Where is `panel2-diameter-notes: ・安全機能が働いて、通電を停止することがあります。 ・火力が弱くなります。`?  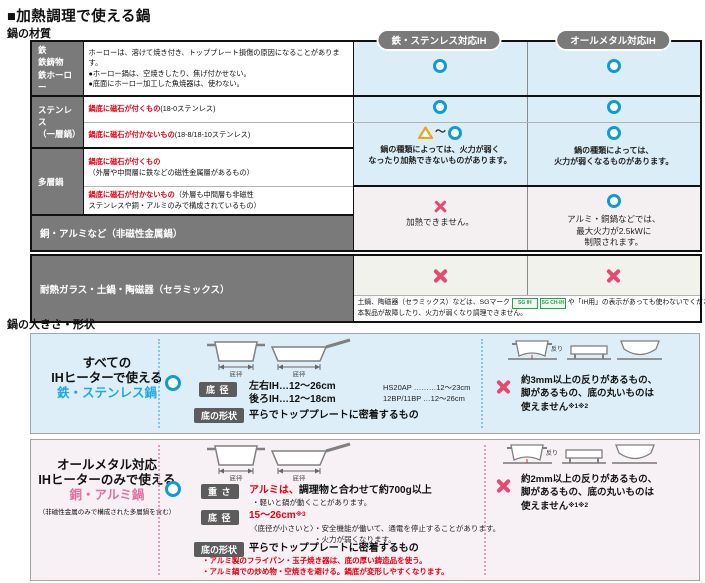
panel2-diameter-notes: ・安全機能が働いて、通電を停止することがあります。 ・火力が弱くなります。 is located at coordinates (407, 534).